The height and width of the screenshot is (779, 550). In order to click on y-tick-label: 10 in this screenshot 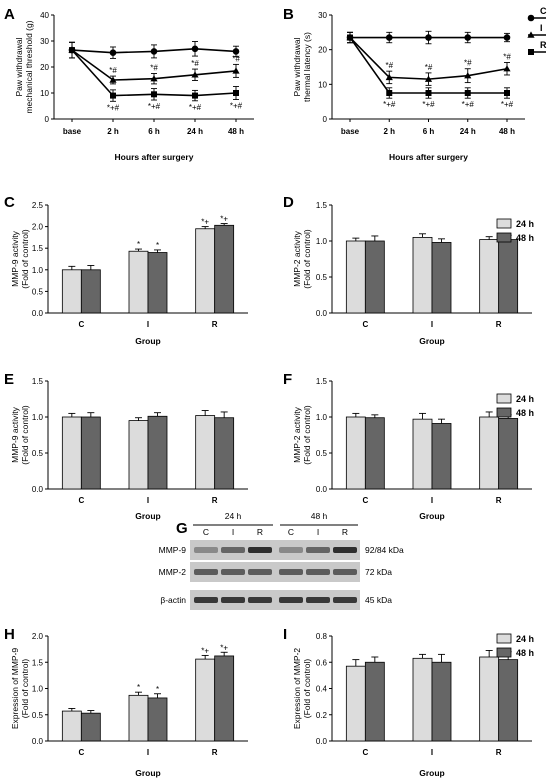, I will do `click(322, 84)`.